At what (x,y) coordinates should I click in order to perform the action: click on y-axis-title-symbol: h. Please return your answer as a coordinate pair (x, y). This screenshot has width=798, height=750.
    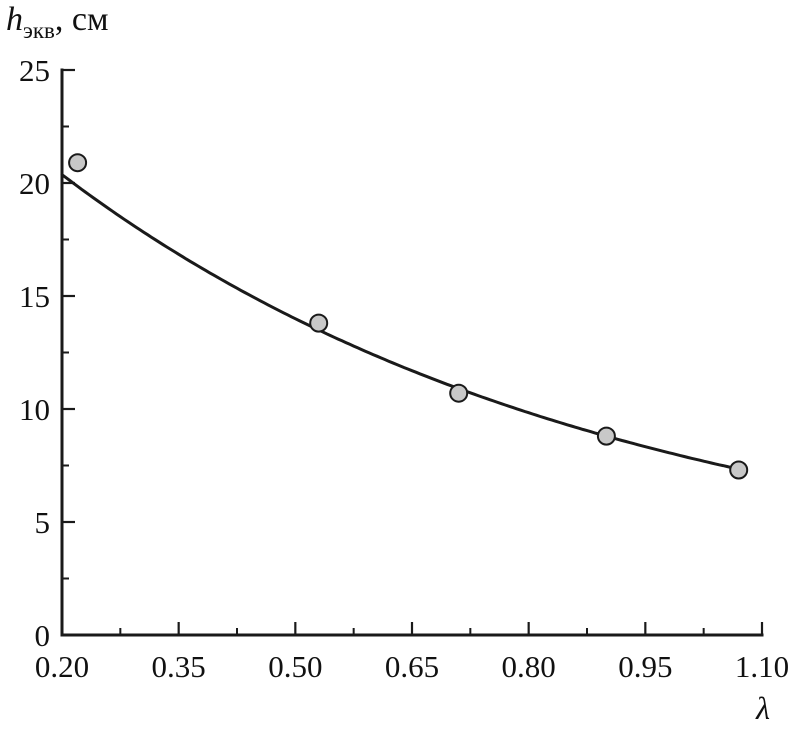
    Looking at the image, I should click on (14, 19).